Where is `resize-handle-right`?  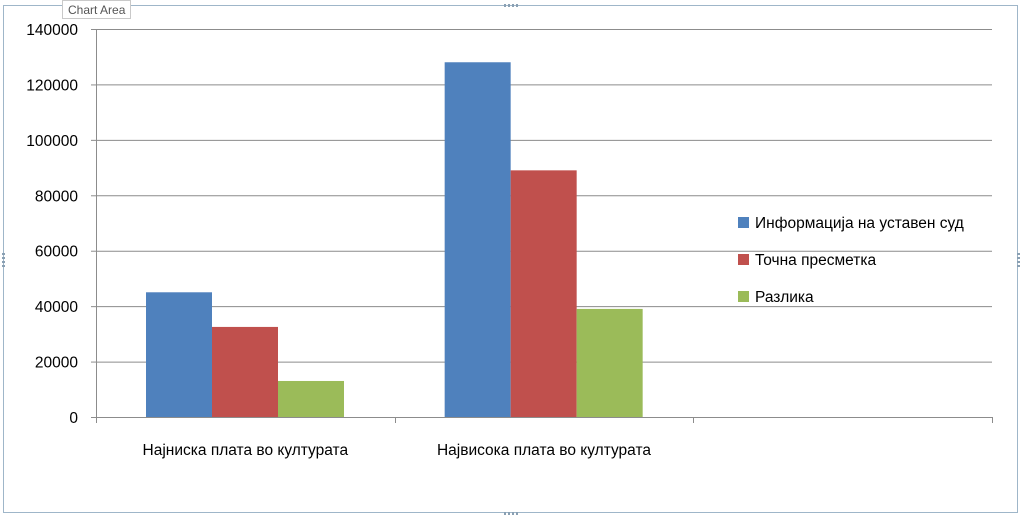 resize-handle-right is located at coordinates (1018, 260).